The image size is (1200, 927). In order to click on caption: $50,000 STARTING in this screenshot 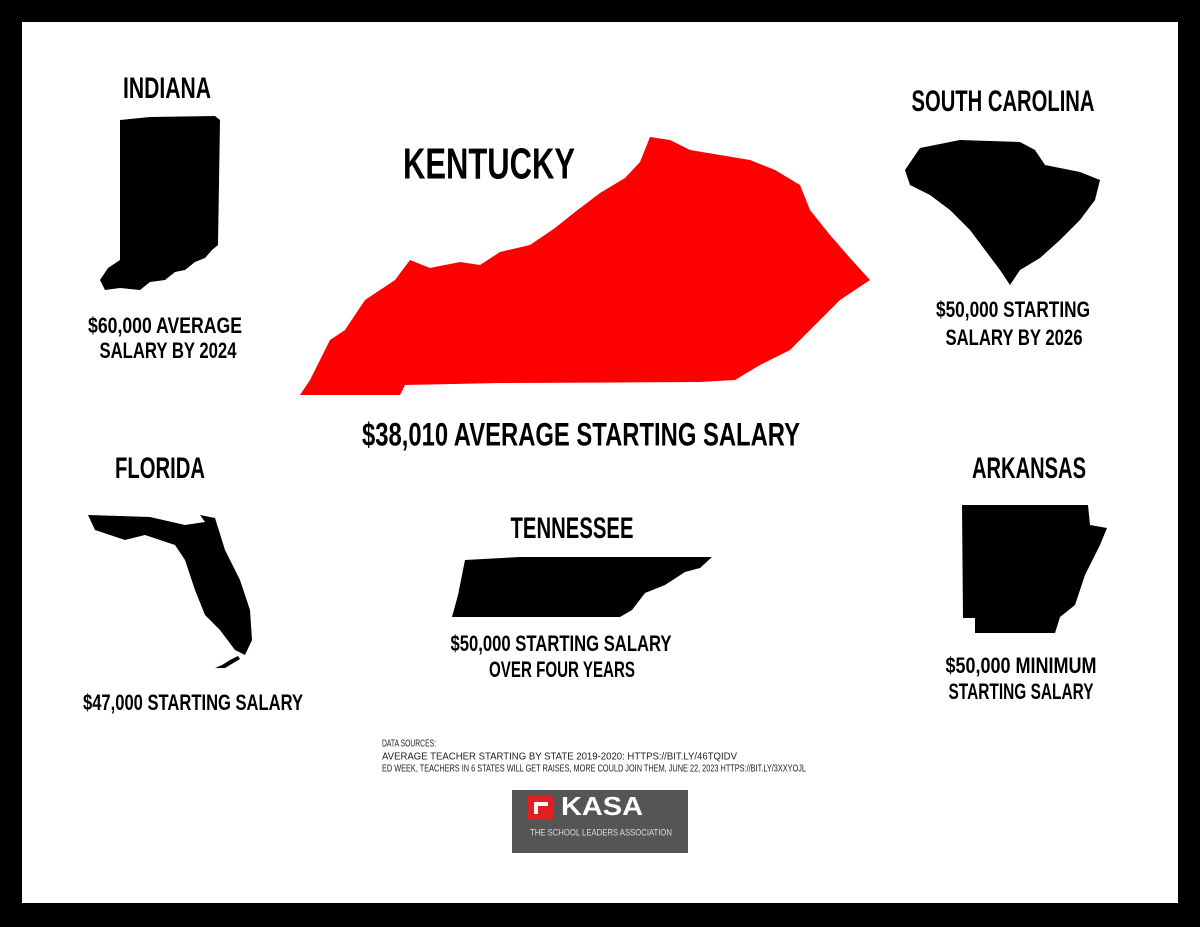, I will do `click(1013, 309)`.